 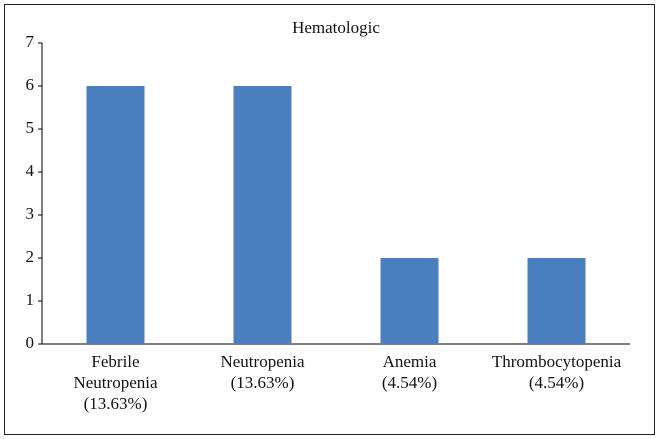 What do you see at coordinates (30, 41) in the screenshot?
I see `y-tick-label: 7` at bounding box center [30, 41].